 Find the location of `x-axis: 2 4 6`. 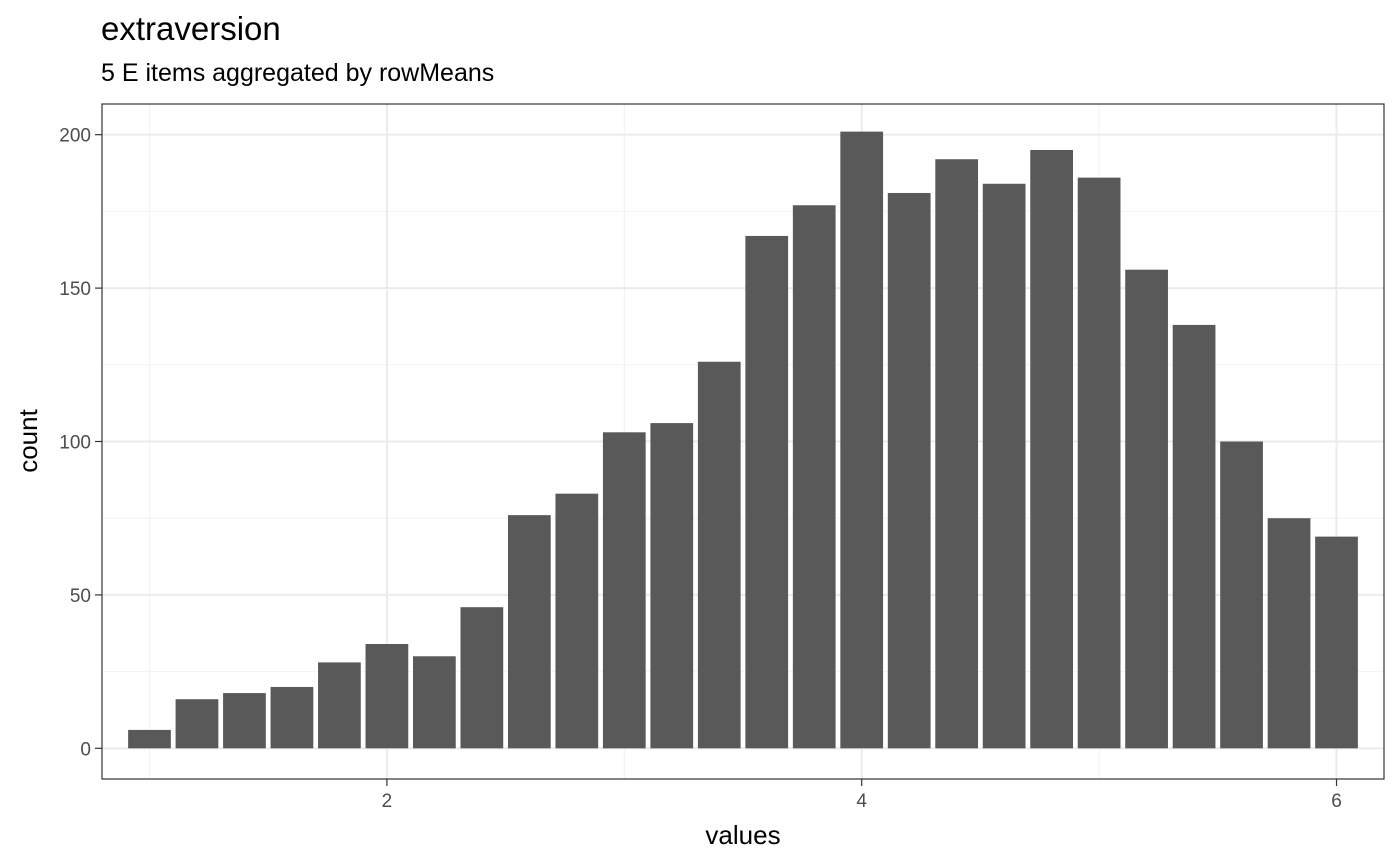

x-axis: 2 4 6 is located at coordinates (862, 795).